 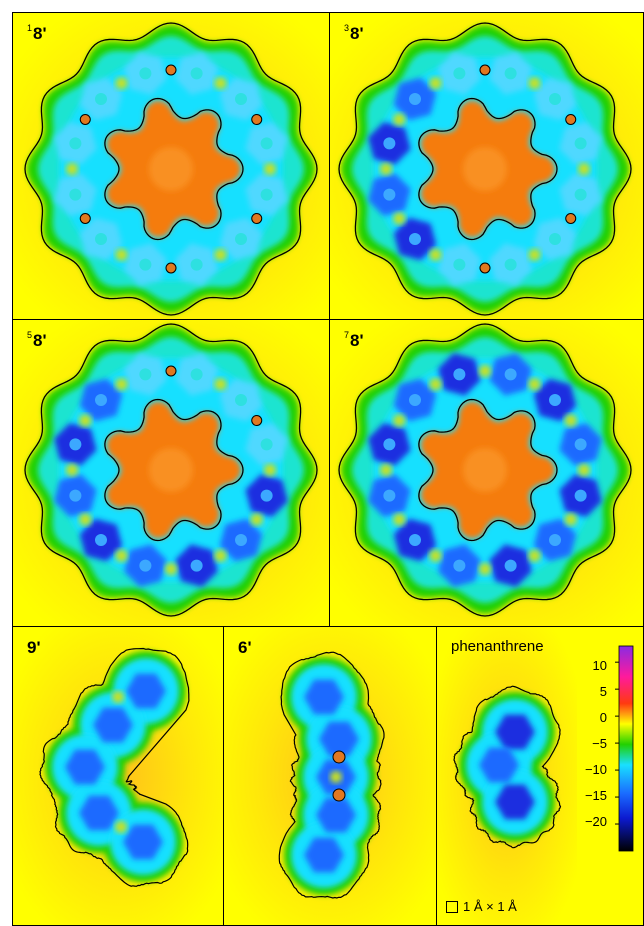 I want to click on tick-label-0: 0, so click(x=603, y=717).